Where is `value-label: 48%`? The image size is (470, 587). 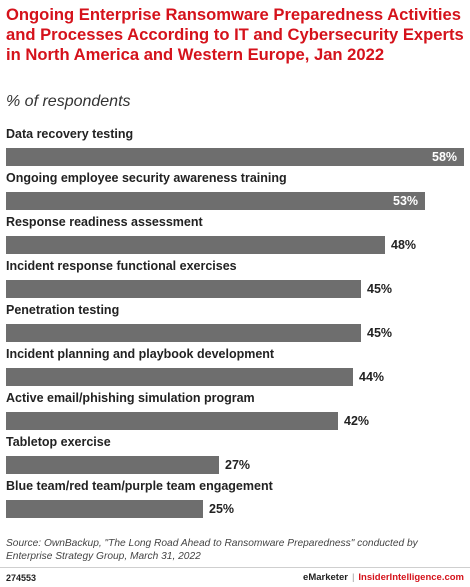
value-label: 48% is located at coordinates (404, 245).